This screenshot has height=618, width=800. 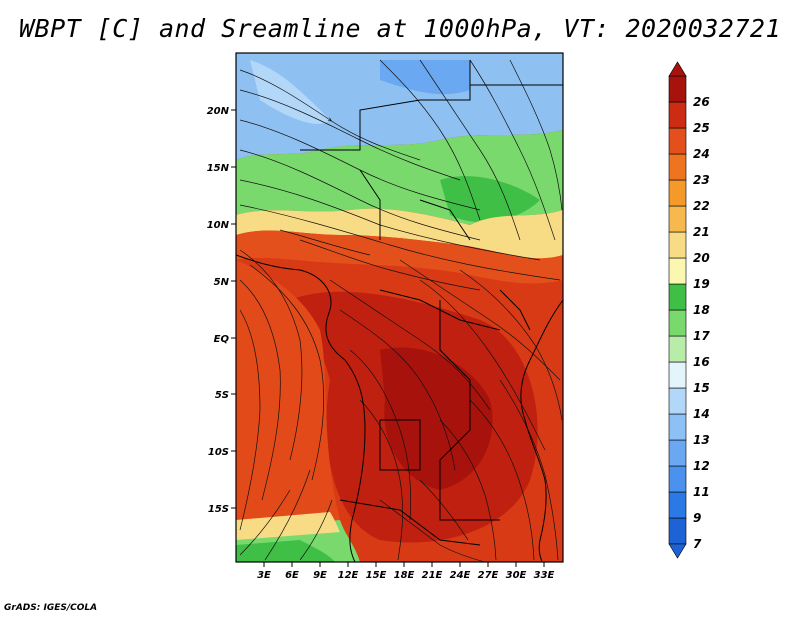 I want to click on lat-label-20n: 20N, so click(x=218, y=111).